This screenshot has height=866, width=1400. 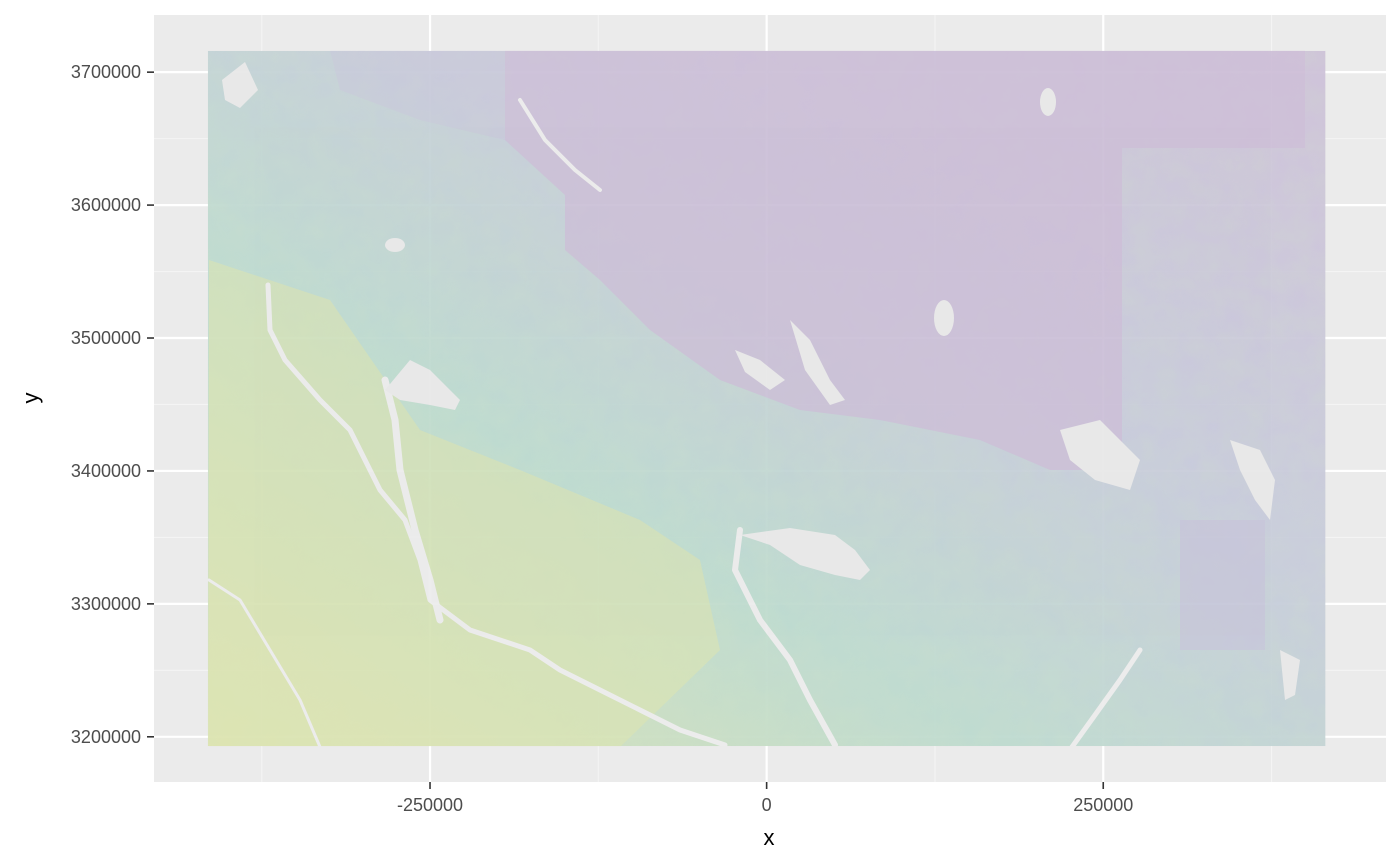 I want to click on stream-north, so click(x=560, y=145).